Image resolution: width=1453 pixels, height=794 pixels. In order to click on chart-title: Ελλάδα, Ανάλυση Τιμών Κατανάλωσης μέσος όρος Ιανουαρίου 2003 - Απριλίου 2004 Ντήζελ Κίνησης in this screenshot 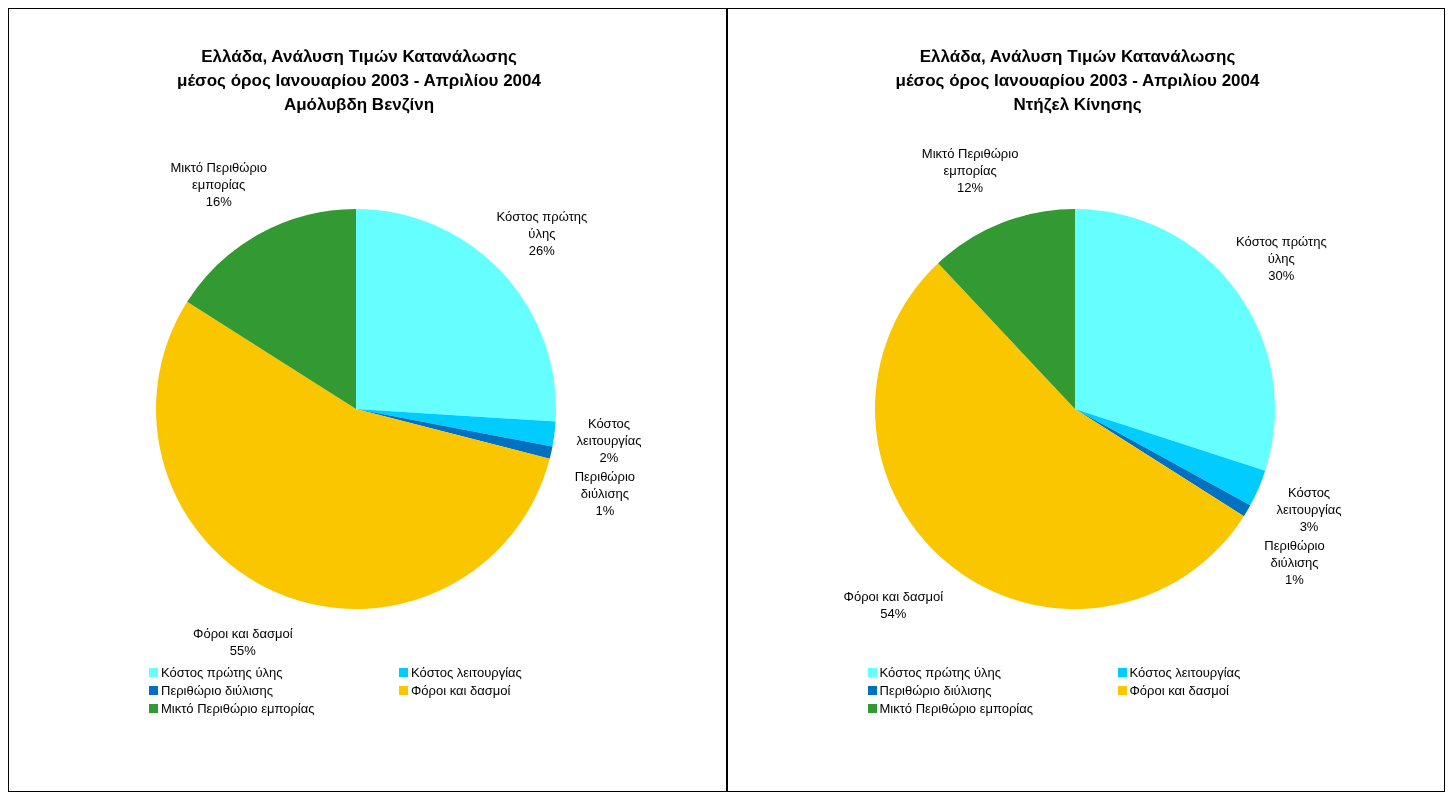, I will do `click(1077, 81)`.